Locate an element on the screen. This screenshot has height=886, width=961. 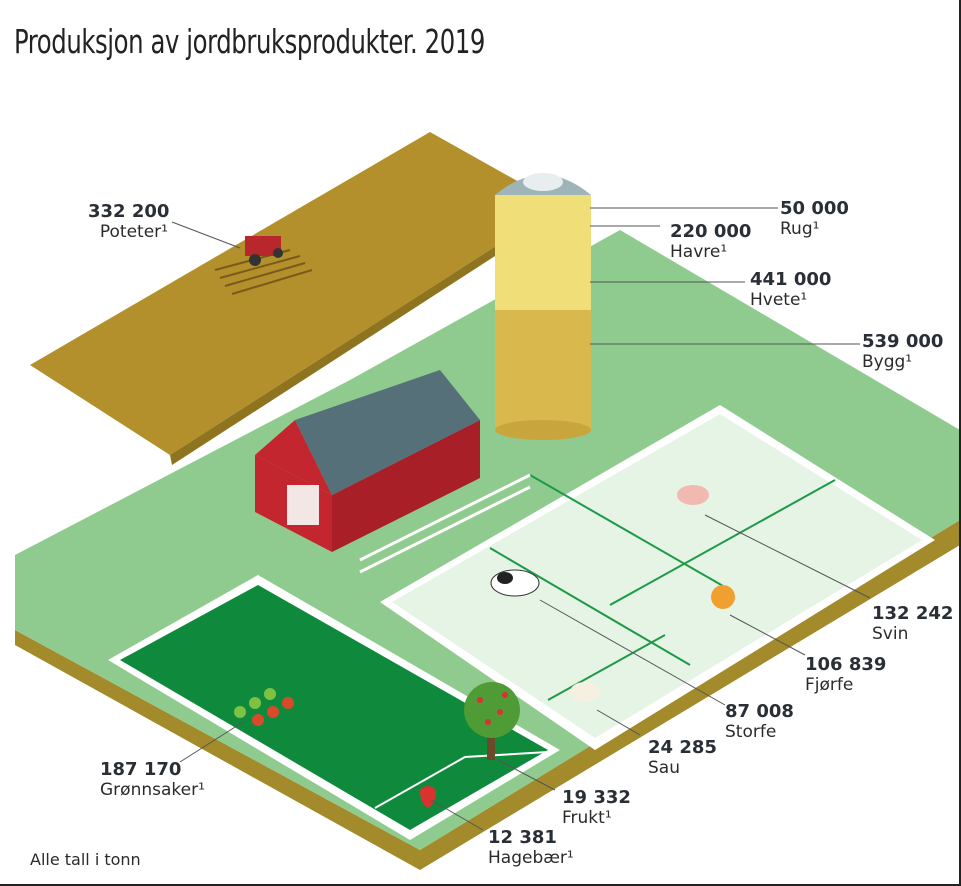
bottom-border is located at coordinates (480, 885).